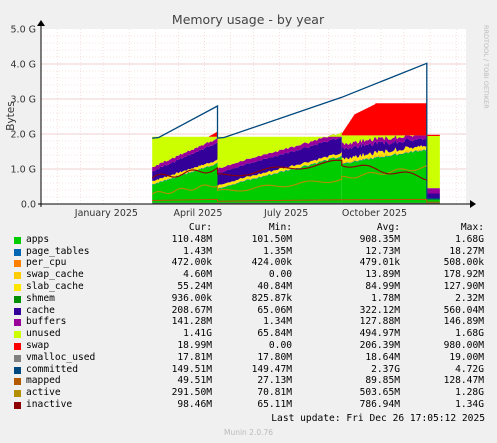 This screenshot has height=443, width=497. Describe the element at coordinates (197, 251) in the screenshot. I see `legend-cur: 1.43M` at that location.